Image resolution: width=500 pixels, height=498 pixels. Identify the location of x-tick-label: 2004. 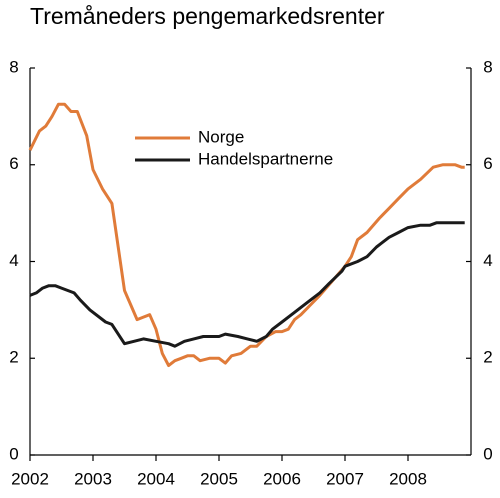
(156, 478).